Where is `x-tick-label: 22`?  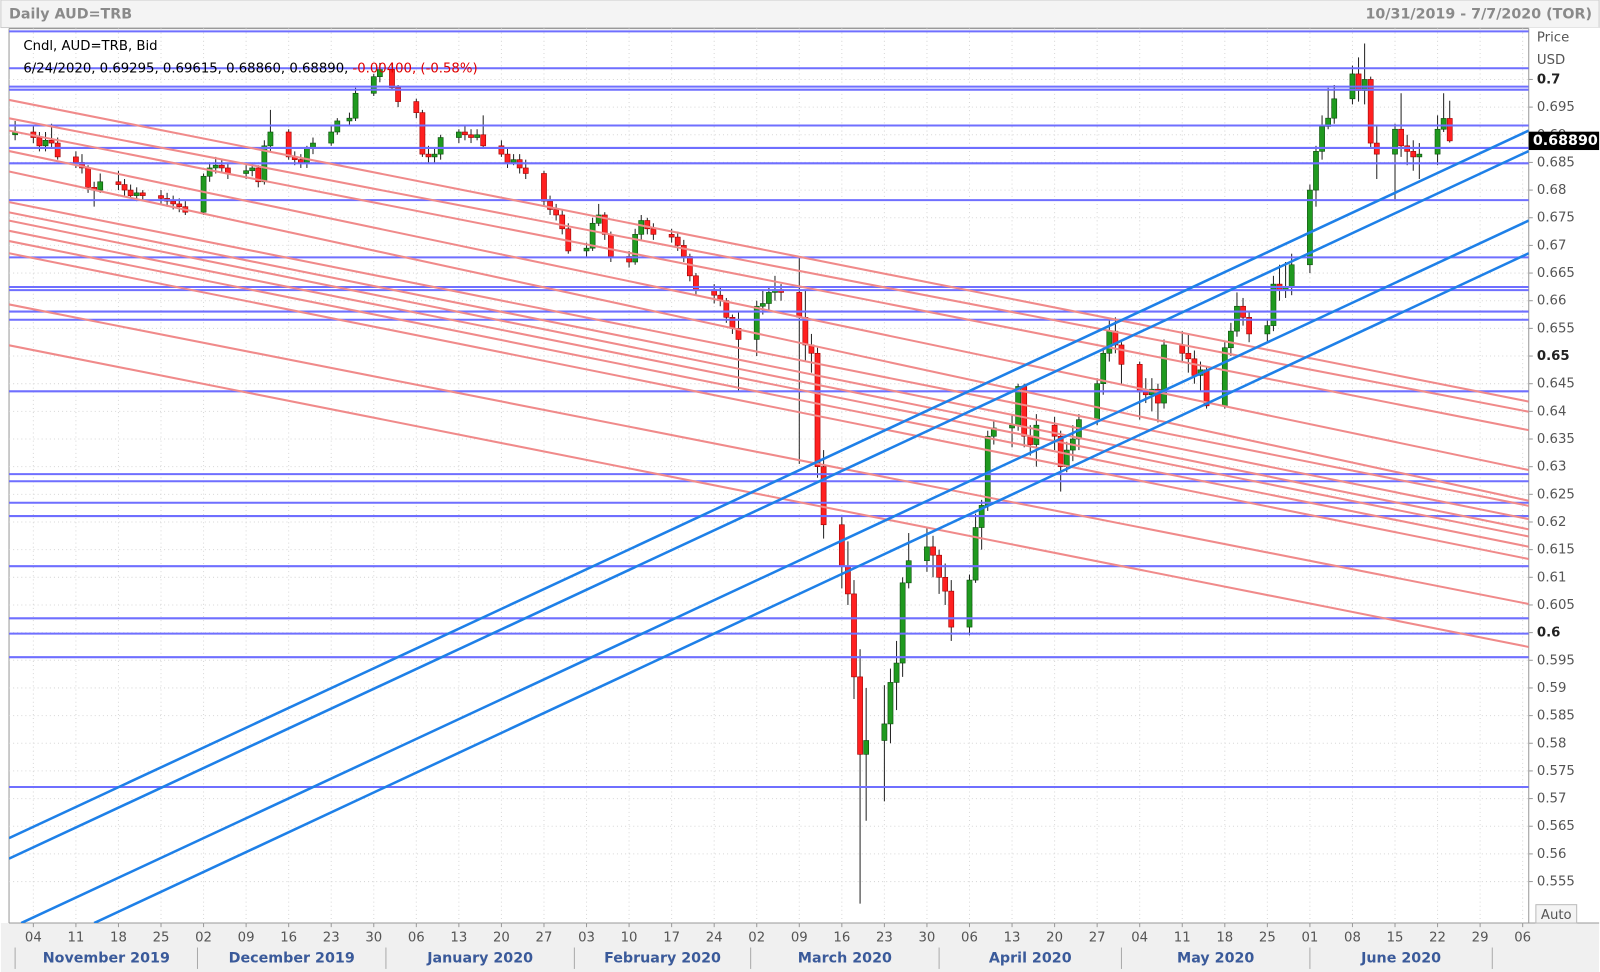
x-tick-label: 22 is located at coordinates (1437, 937).